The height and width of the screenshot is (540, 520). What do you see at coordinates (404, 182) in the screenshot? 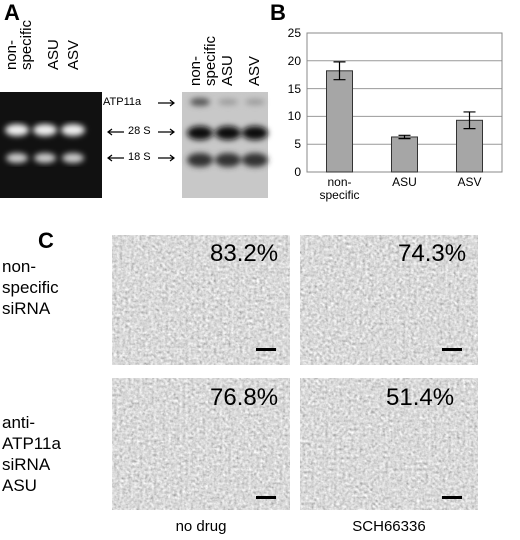
I see `x-tick-label: ASU` at bounding box center [404, 182].